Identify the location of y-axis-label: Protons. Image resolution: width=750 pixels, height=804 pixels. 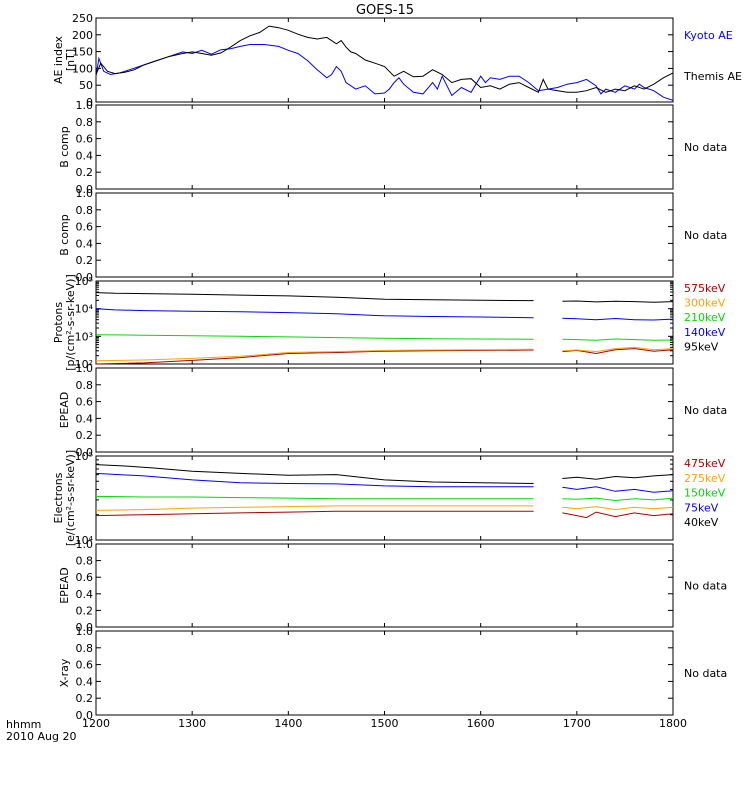
(58, 322).